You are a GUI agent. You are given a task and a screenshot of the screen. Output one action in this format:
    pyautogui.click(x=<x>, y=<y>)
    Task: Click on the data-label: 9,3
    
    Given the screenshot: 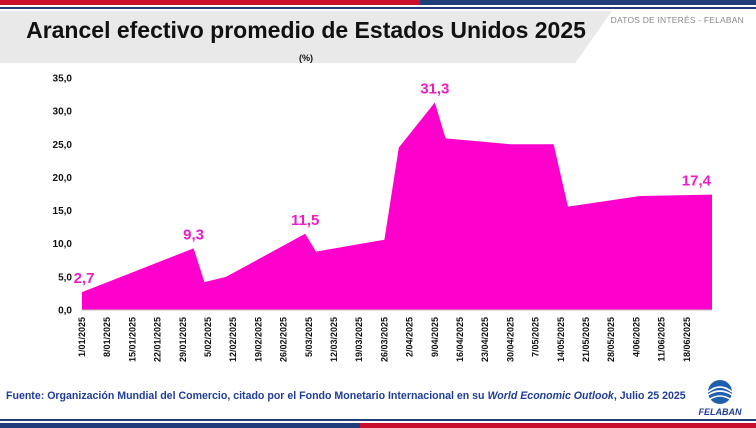 What is the action you would take?
    pyautogui.click(x=193, y=234)
    